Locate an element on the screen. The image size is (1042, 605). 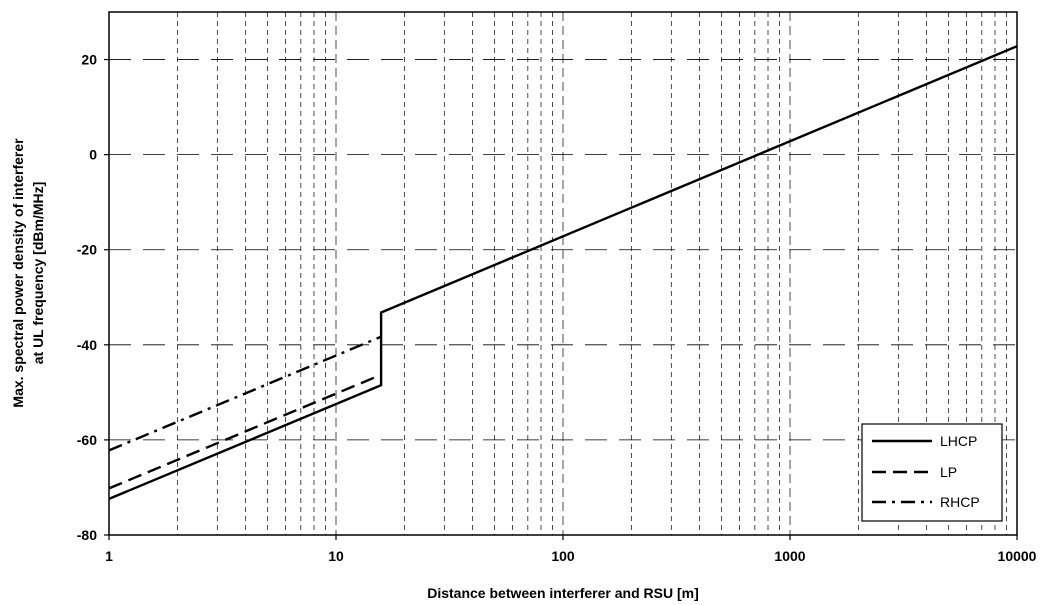
y-axis-label-line-2: at UL frequency [dBm/MHz] is located at coordinates (38, 273).